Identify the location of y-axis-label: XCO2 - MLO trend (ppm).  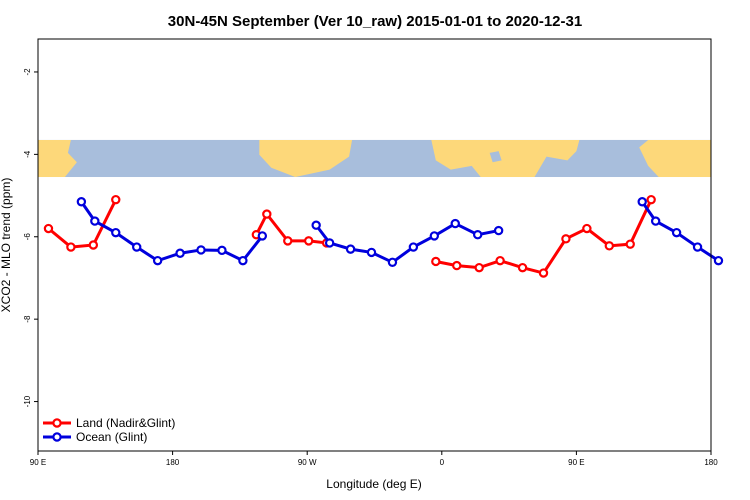
(6, 245).